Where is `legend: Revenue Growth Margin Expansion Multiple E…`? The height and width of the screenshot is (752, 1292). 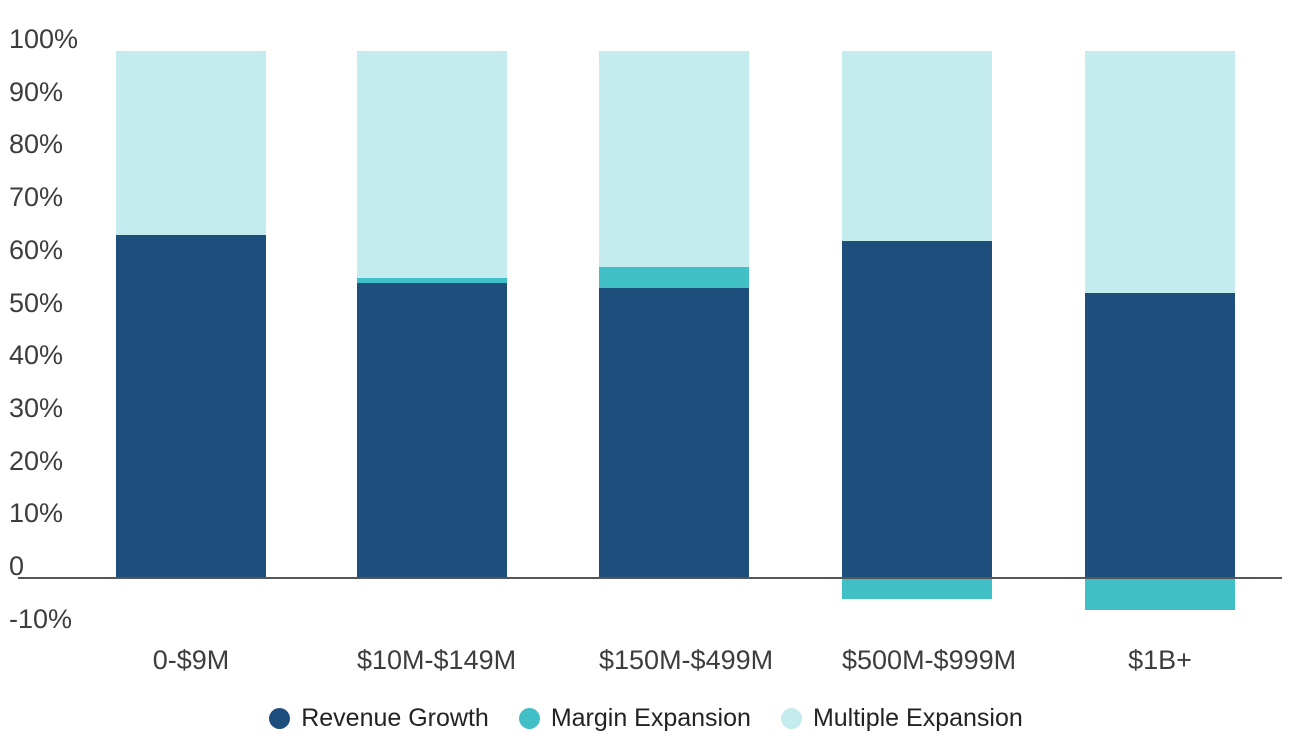
legend: Revenue Growth Margin Expansion Multiple E… is located at coordinates (646, 718).